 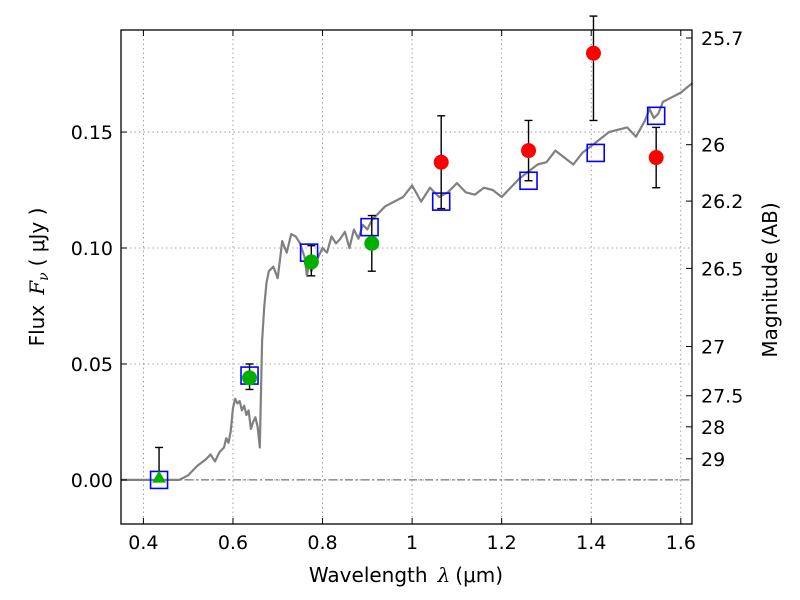 I want to click on data-point-triangle, so click(x=159, y=476).